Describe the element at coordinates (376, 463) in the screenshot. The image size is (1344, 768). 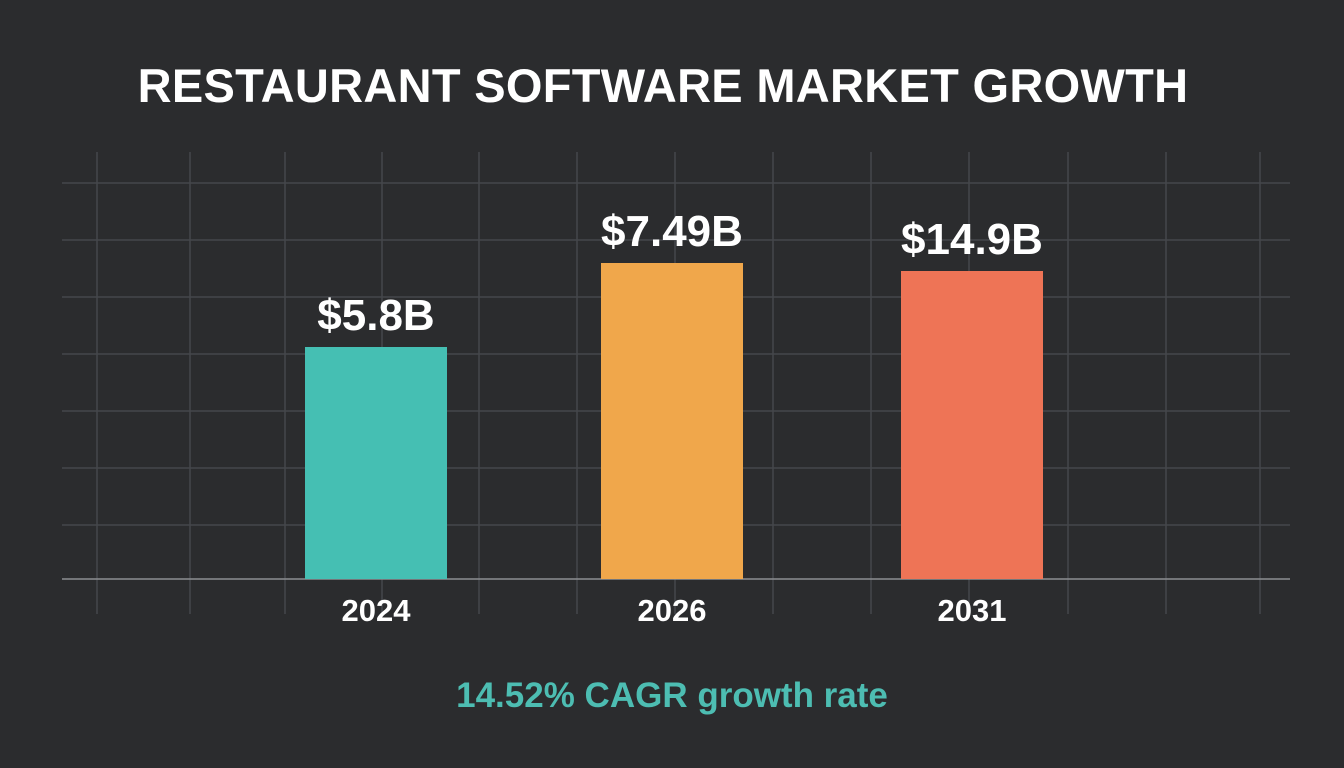
I see `bar-2024` at that location.